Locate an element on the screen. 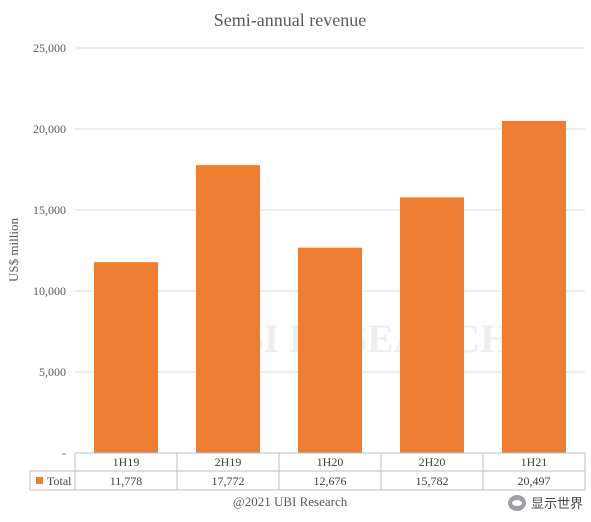  x-tick-label: 1H21 is located at coordinates (534, 462).